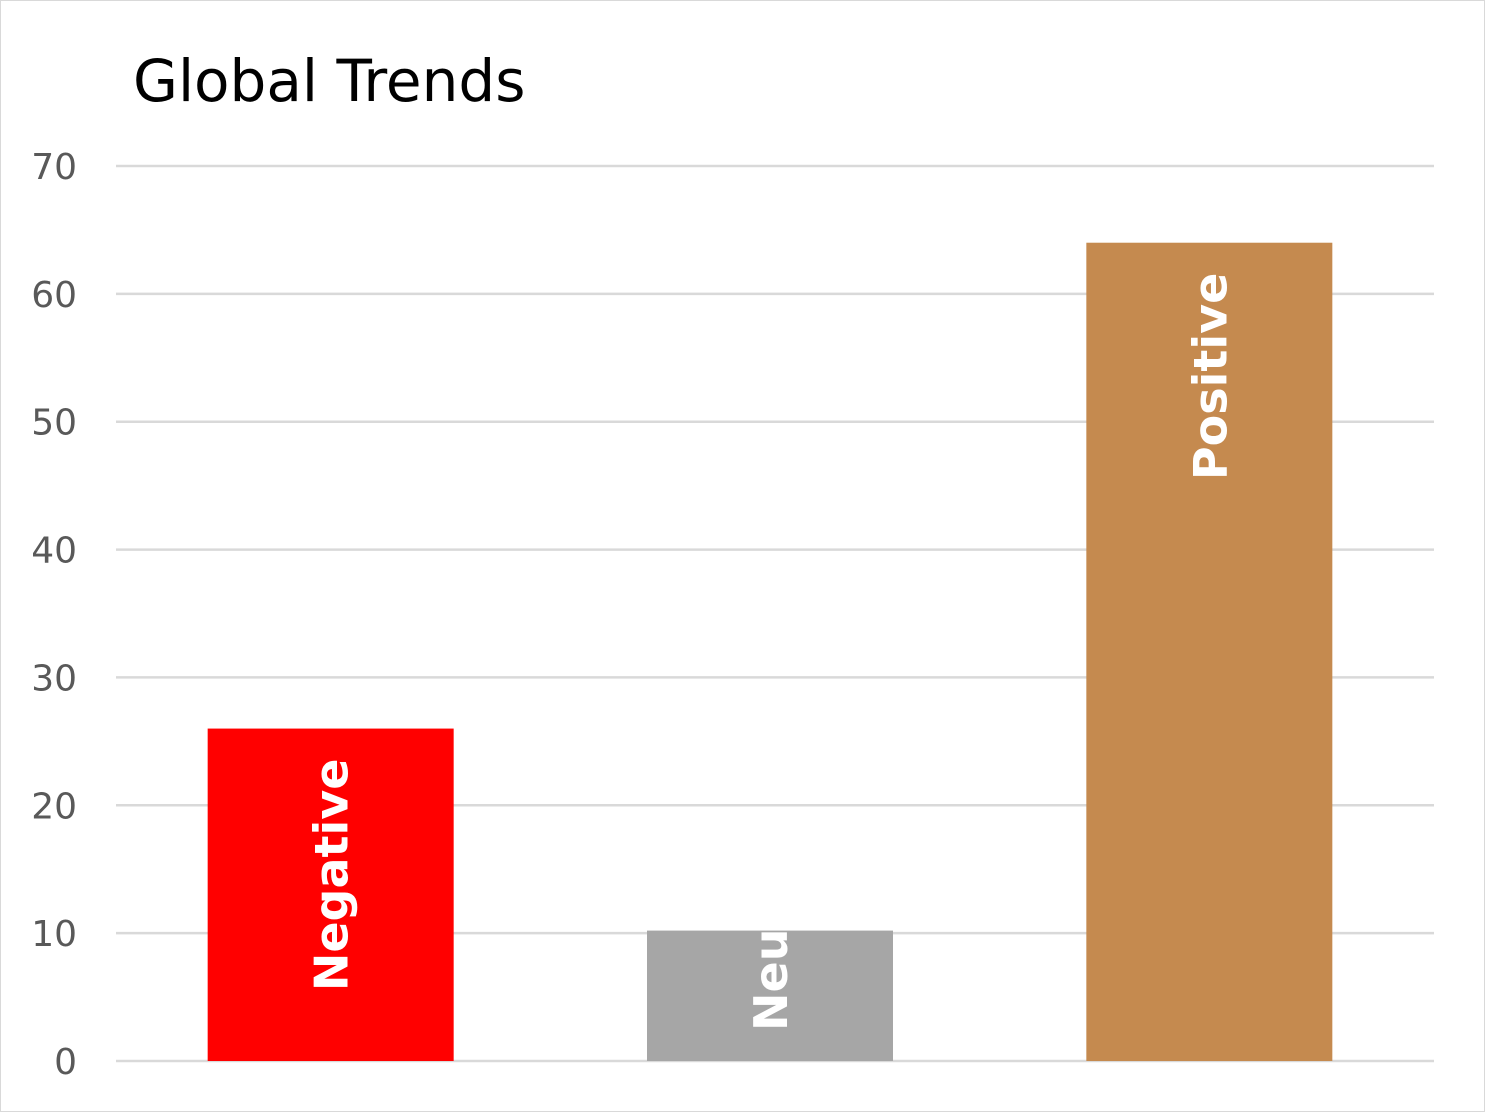 This screenshot has height=1113, width=1485. What do you see at coordinates (65, 1062) in the screenshot?
I see `y-tick-label: 0` at bounding box center [65, 1062].